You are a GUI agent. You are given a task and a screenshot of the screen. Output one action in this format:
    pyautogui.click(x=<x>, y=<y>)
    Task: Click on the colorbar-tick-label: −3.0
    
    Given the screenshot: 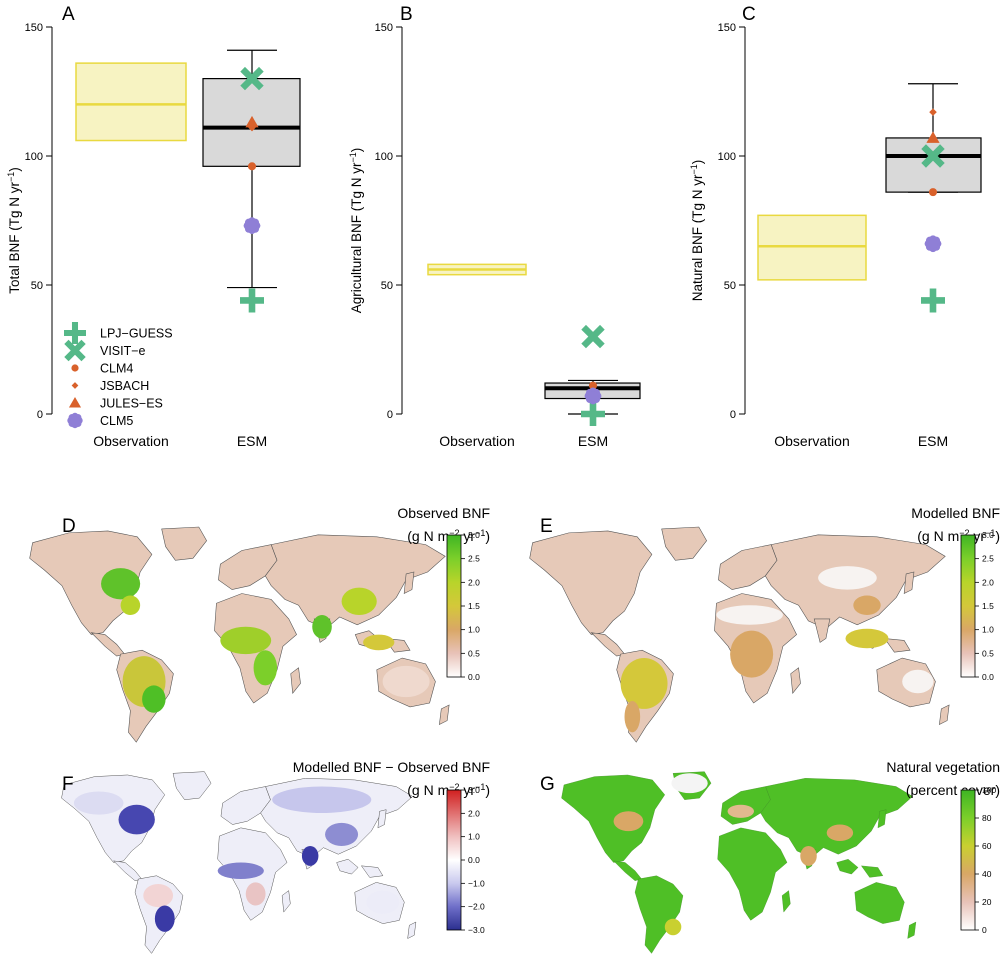 What is the action you would take?
    pyautogui.click(x=476, y=930)
    